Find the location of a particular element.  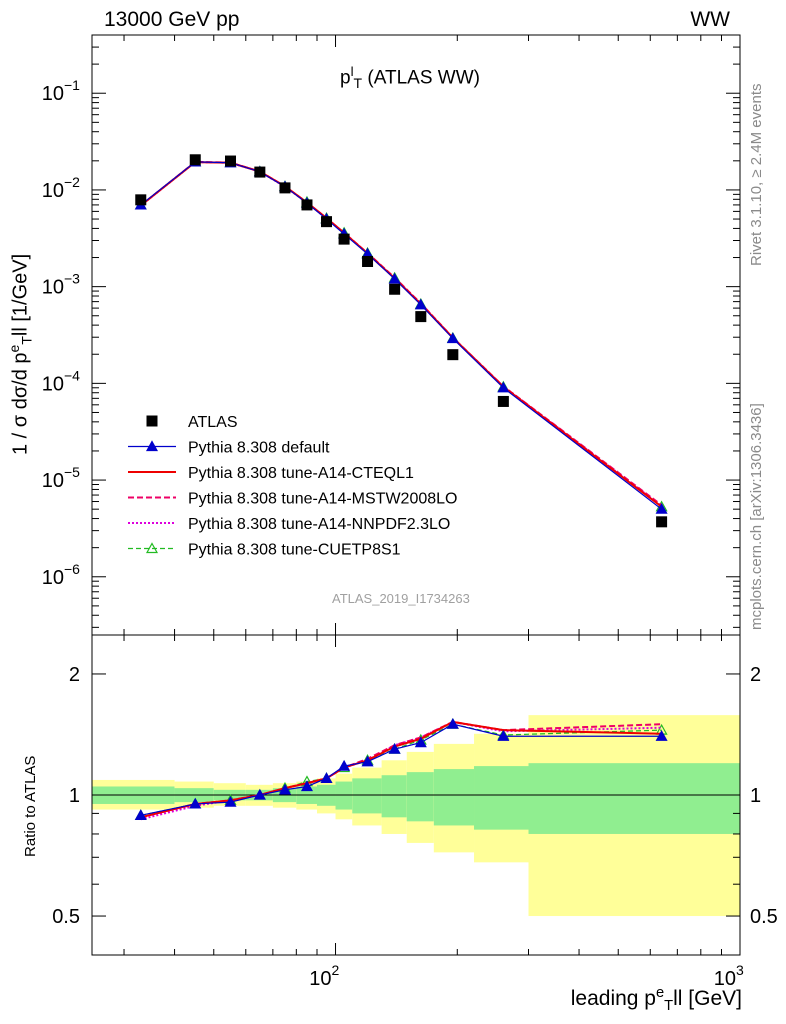

legend-entry-cteql1: Pythia 8.308 tune-A14-CTEQL1 is located at coordinates (271, 473).